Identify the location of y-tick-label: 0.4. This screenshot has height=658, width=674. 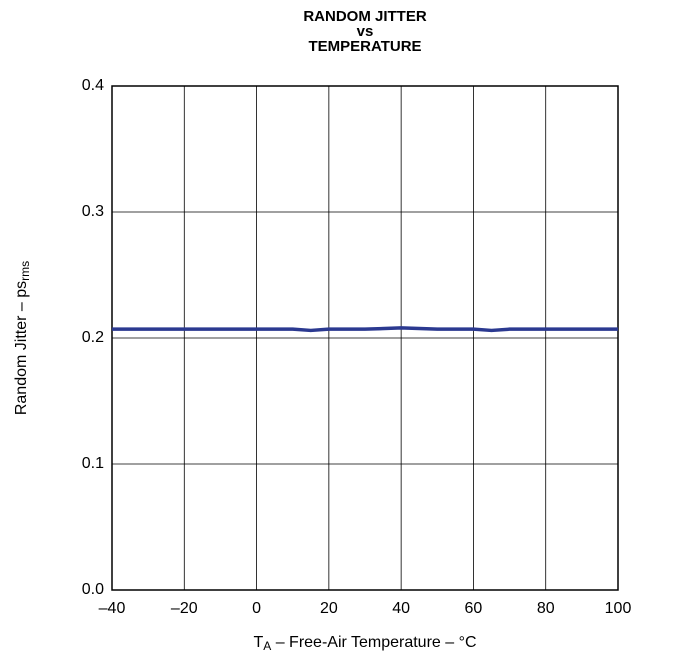
(93, 85).